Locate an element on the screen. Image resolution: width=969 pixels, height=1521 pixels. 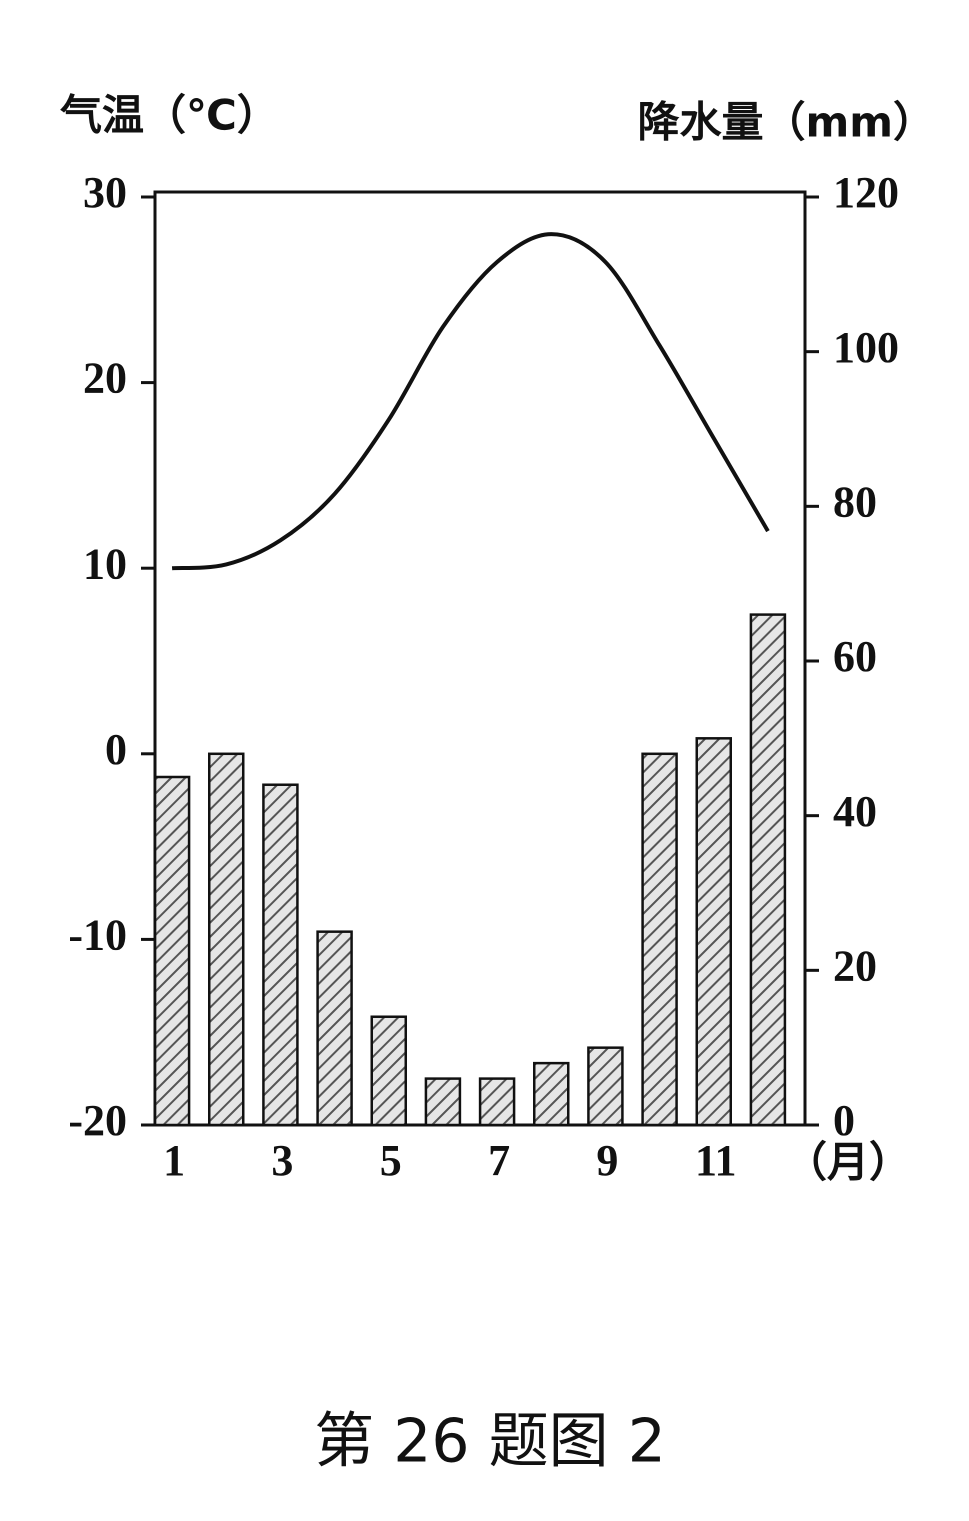
y-tick-label: 20 is located at coordinates (105, 378).